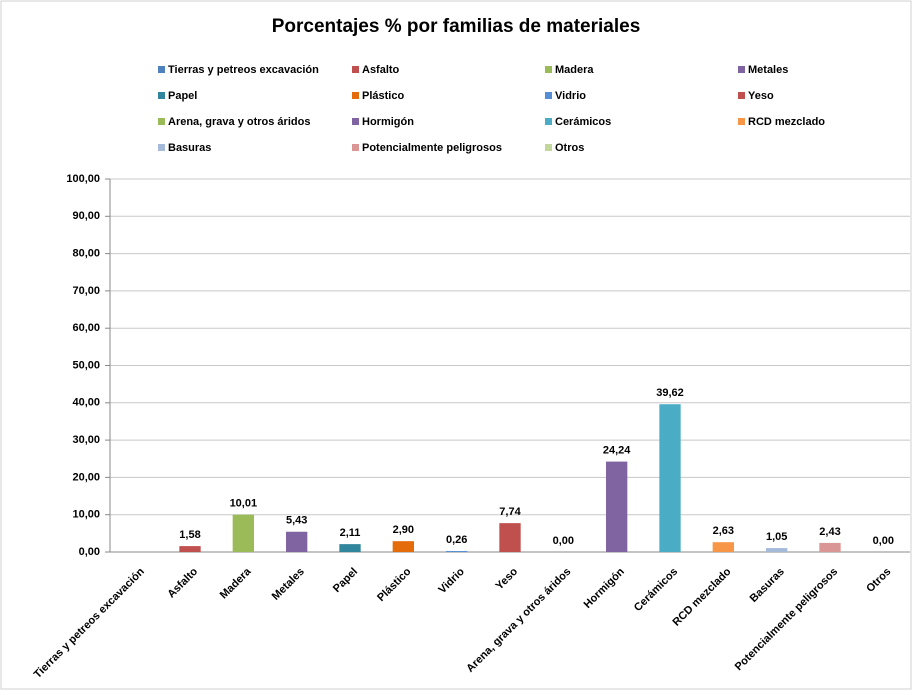 This screenshot has width=912, height=695. I want to click on legend-label: Plástico, so click(383, 96).